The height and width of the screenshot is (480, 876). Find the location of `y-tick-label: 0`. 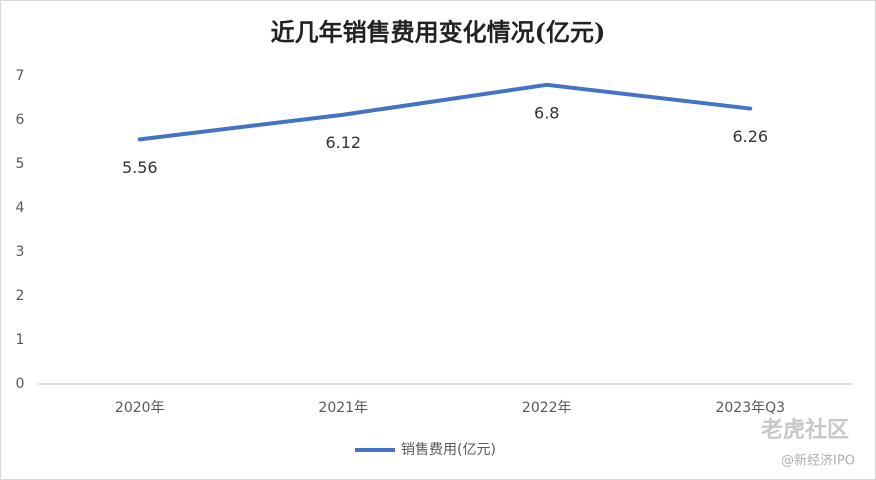

y-tick-label: 0 is located at coordinates (20, 384).